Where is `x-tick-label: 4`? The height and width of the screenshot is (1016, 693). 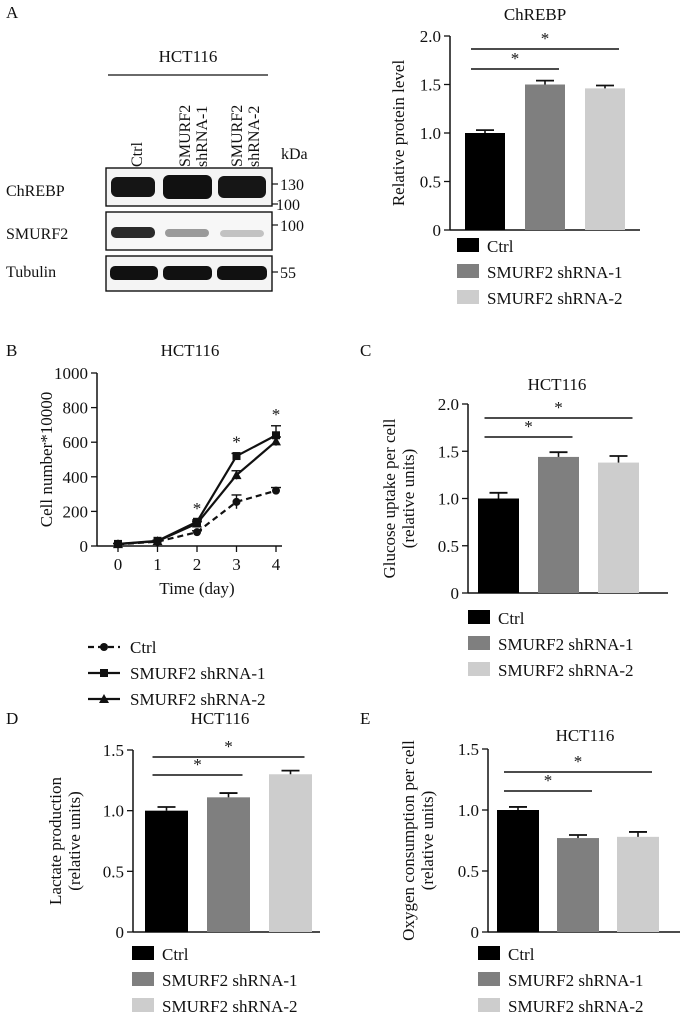 x-tick-label: 4 is located at coordinates (276, 564).